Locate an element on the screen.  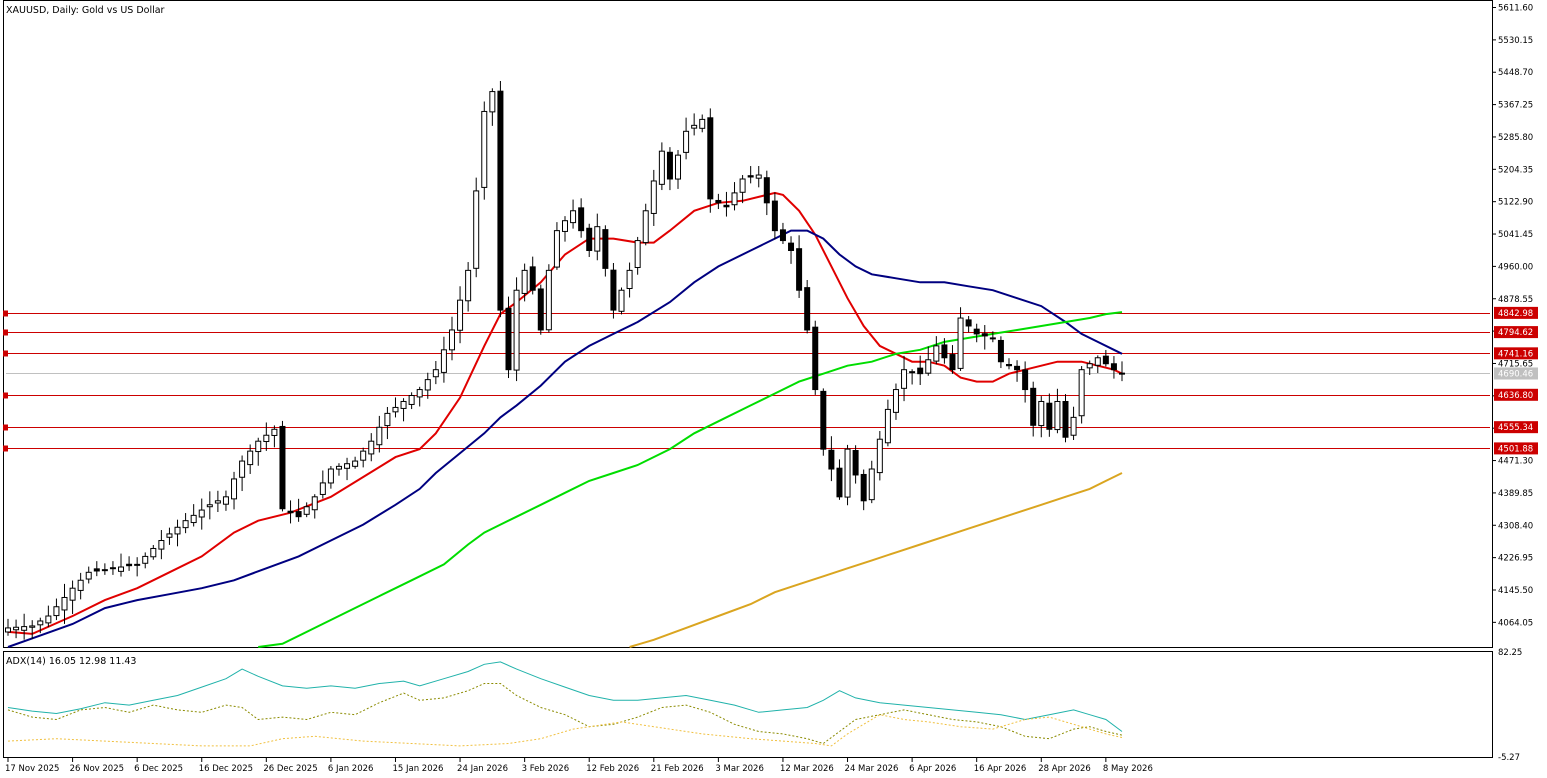
price-tick-label: 4878.55 is located at coordinates (1515, 300).